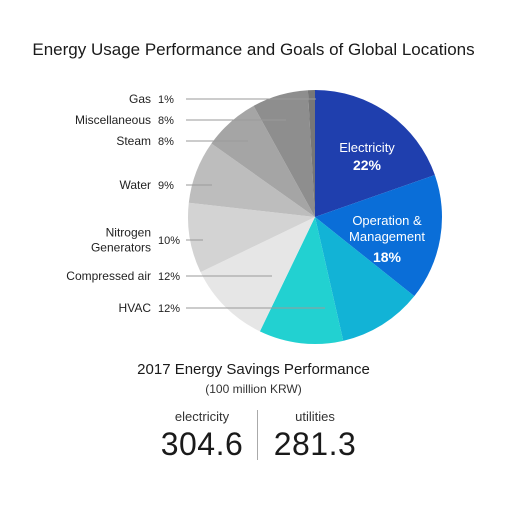 The image size is (507, 507). I want to click on category-value-steam: 8%, so click(166, 142).